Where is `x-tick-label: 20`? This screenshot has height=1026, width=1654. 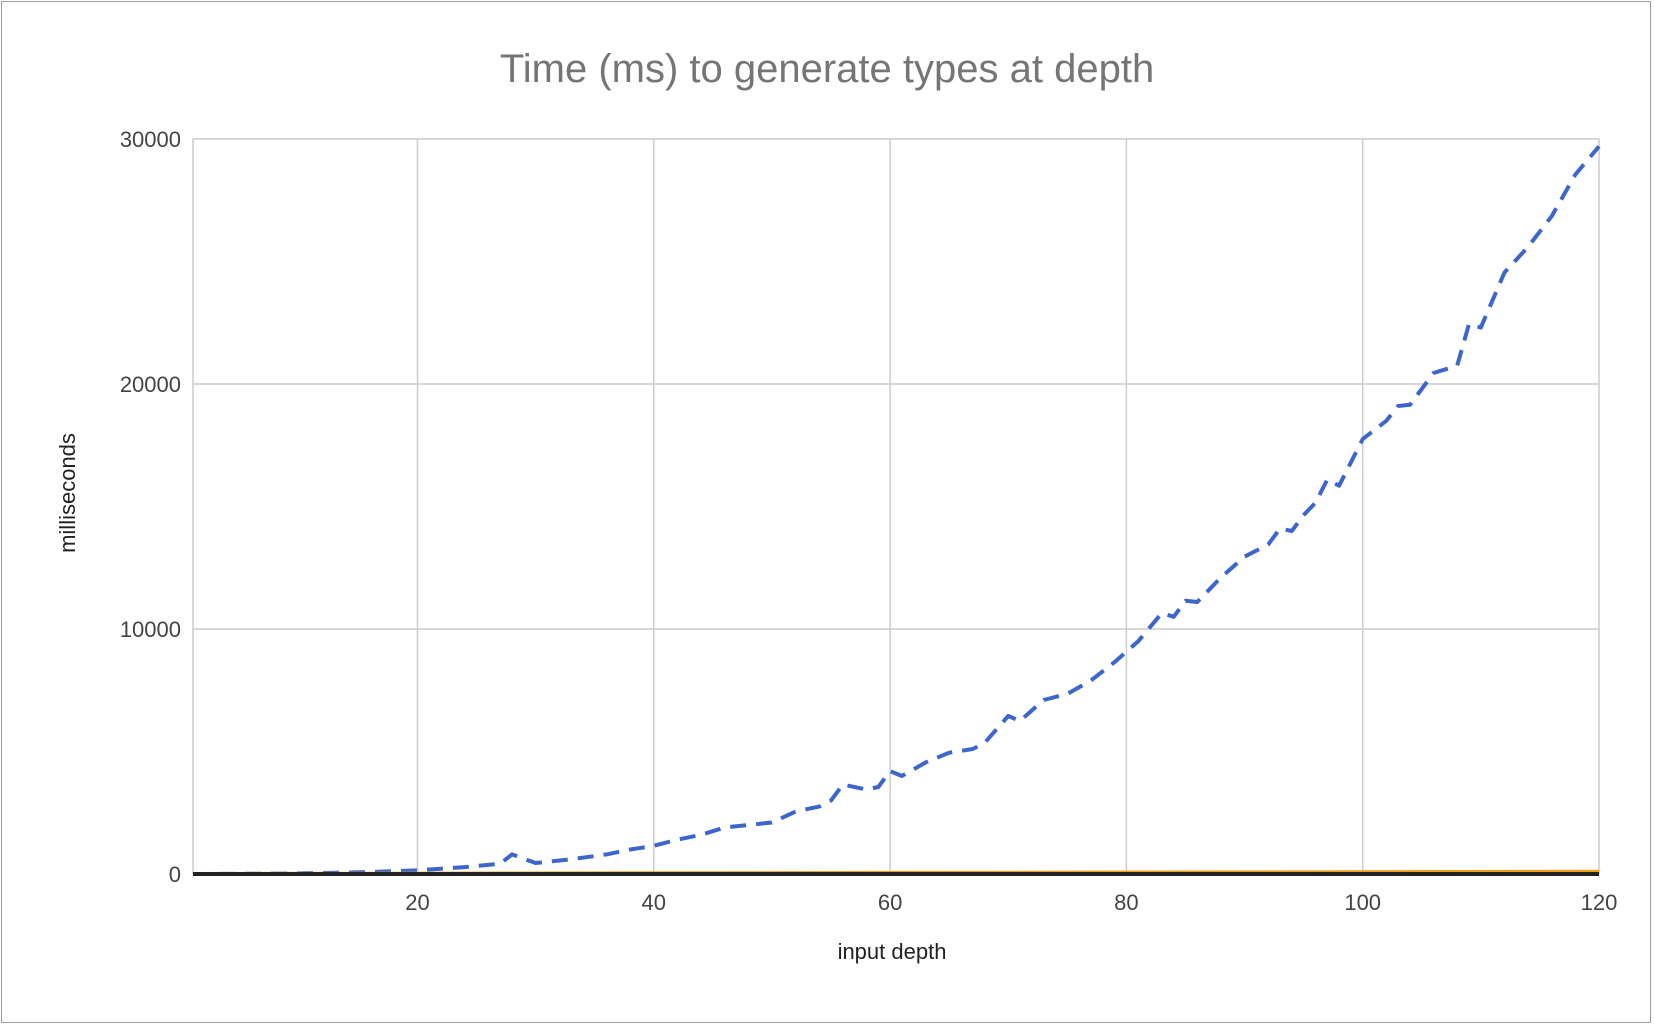
x-tick-label: 20 is located at coordinates (417, 902).